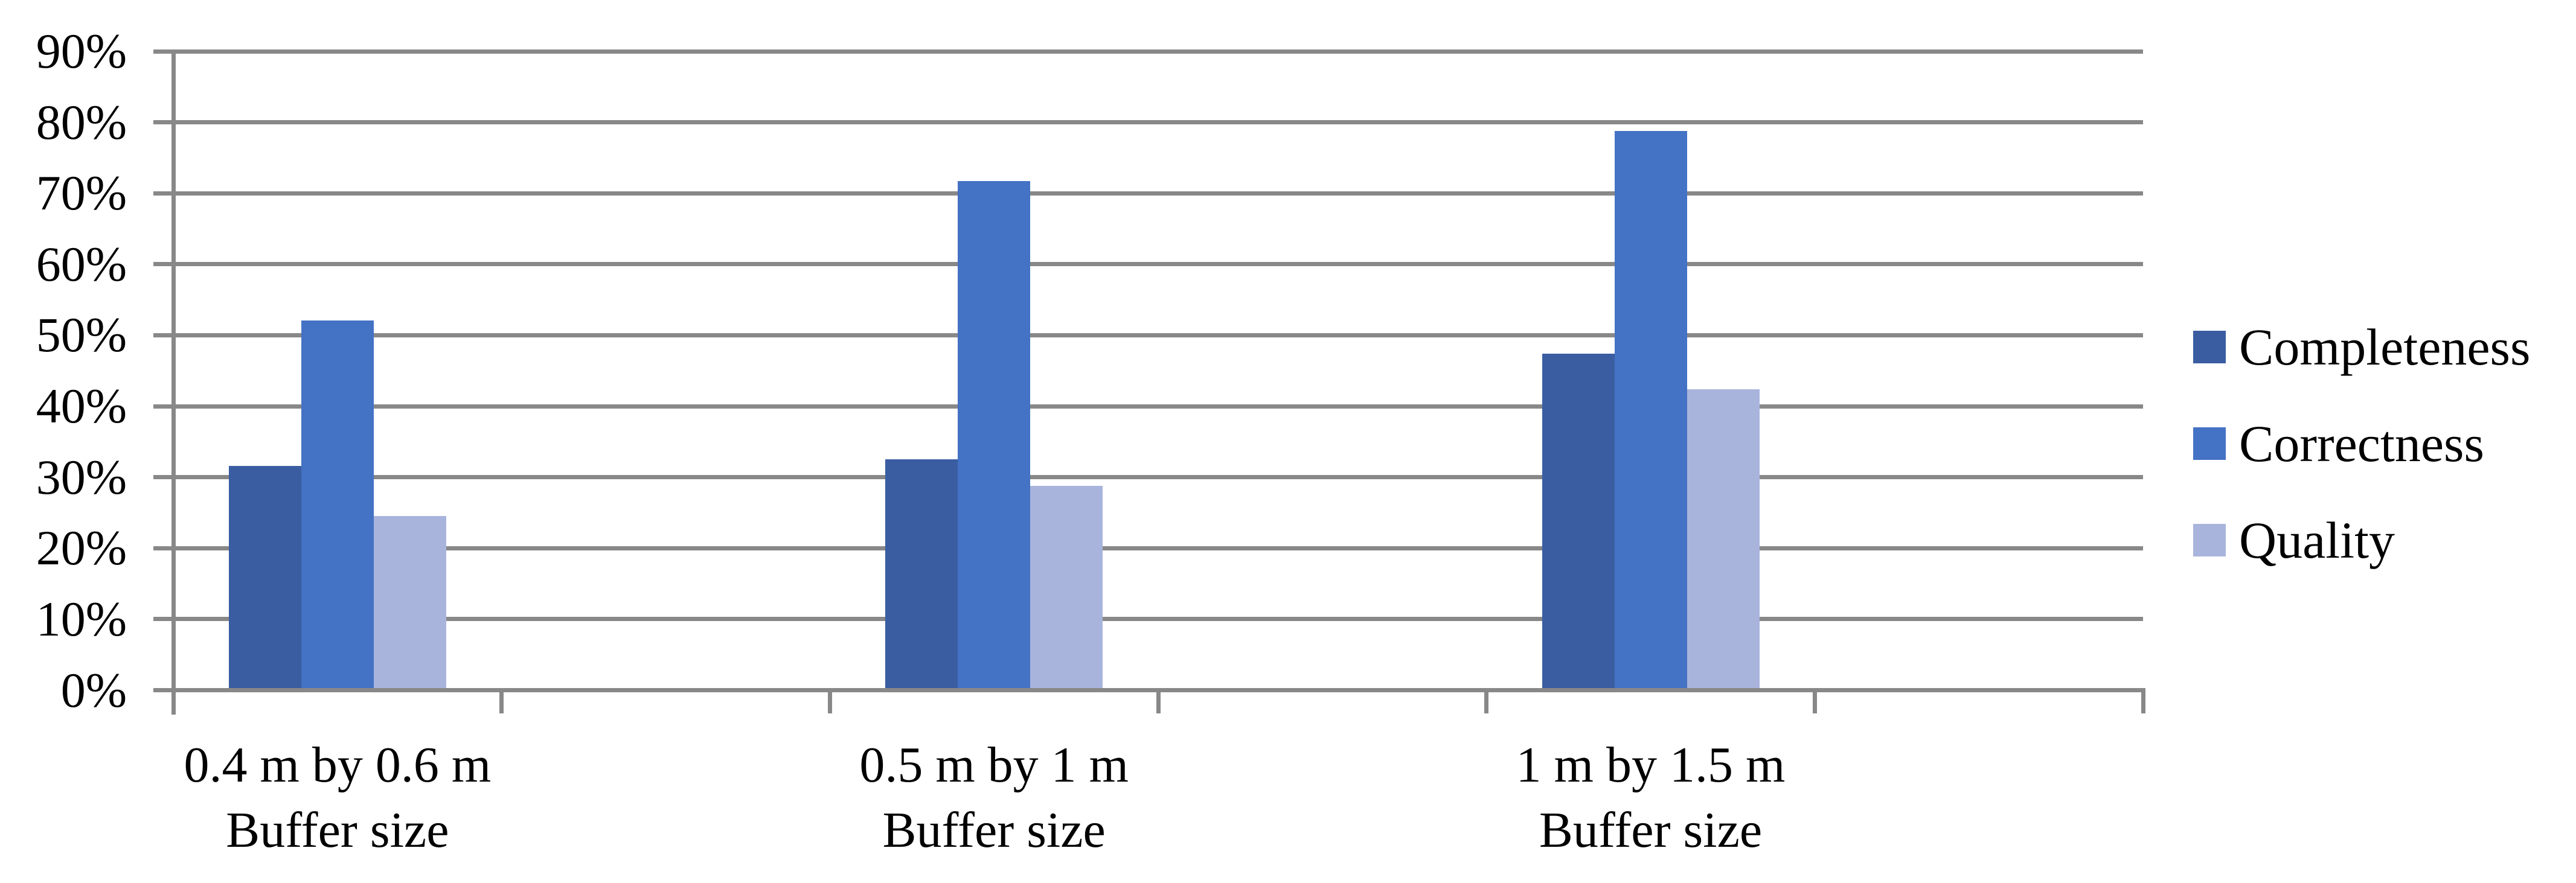 Image resolution: width=2576 pixels, height=883 pixels. Describe the element at coordinates (409, 604) in the screenshot. I see `bar-quality-group1` at that location.